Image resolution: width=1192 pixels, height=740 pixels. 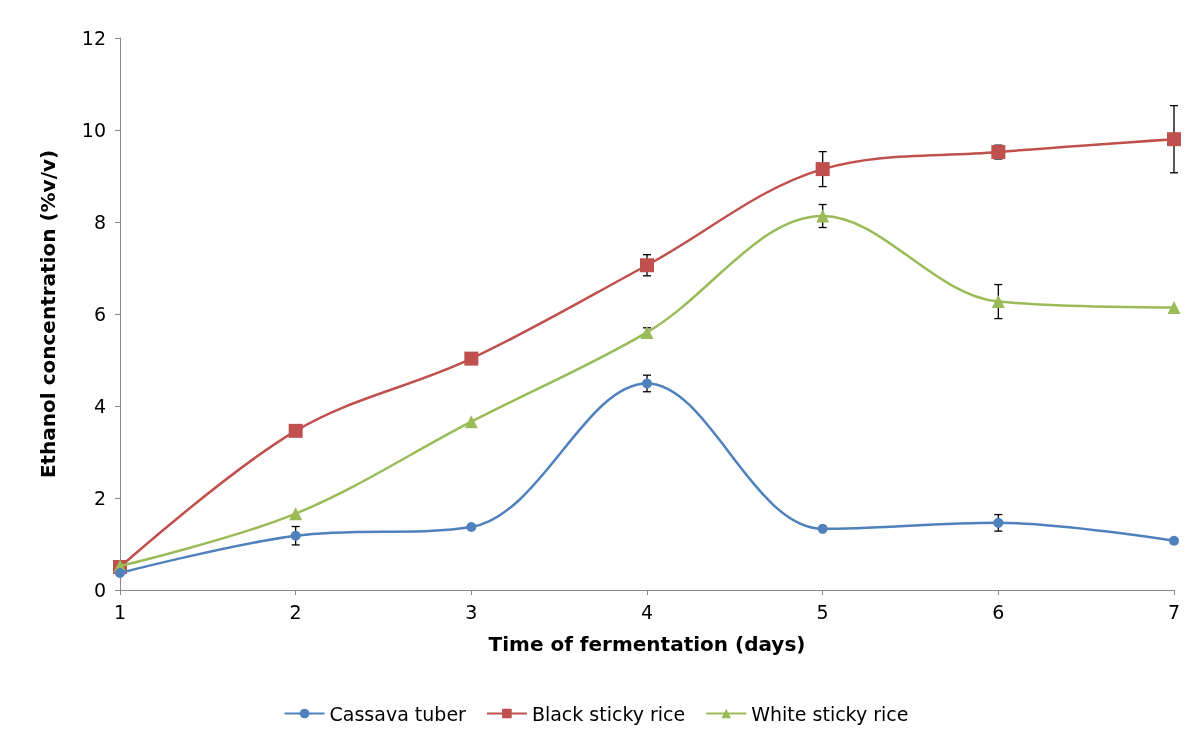 I want to click on y-tick-label: 8, so click(x=99, y=222).